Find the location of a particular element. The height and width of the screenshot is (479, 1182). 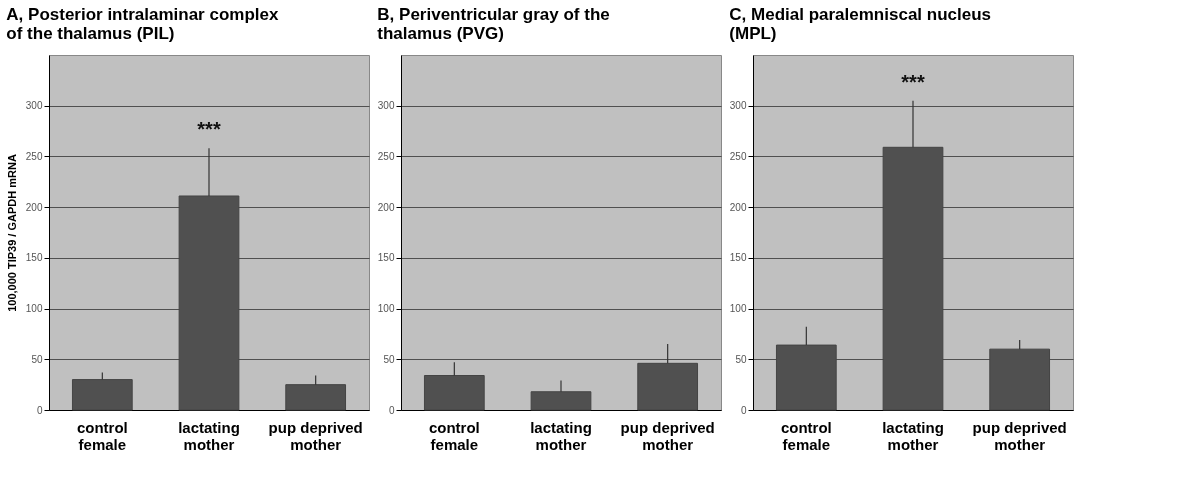

chart-title: A, Posterior intralaminar complex of the thalamus (PIL) is located at coordinates (142, 24).